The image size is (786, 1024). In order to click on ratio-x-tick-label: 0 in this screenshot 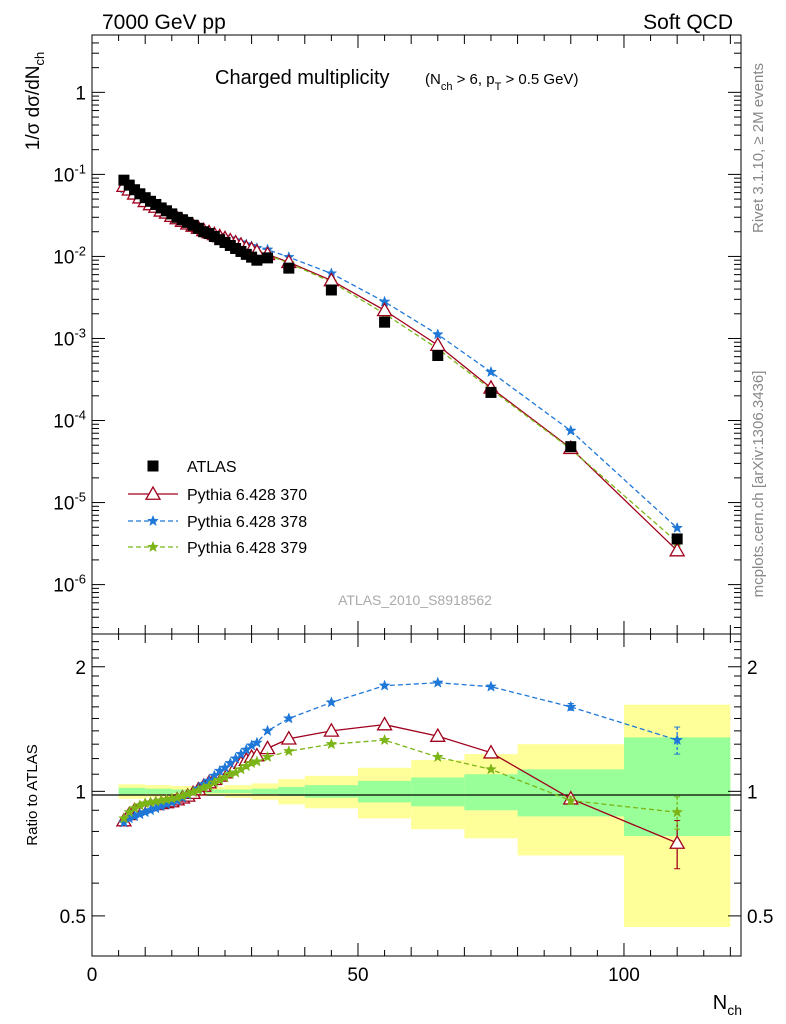, I will do `click(92, 975)`.